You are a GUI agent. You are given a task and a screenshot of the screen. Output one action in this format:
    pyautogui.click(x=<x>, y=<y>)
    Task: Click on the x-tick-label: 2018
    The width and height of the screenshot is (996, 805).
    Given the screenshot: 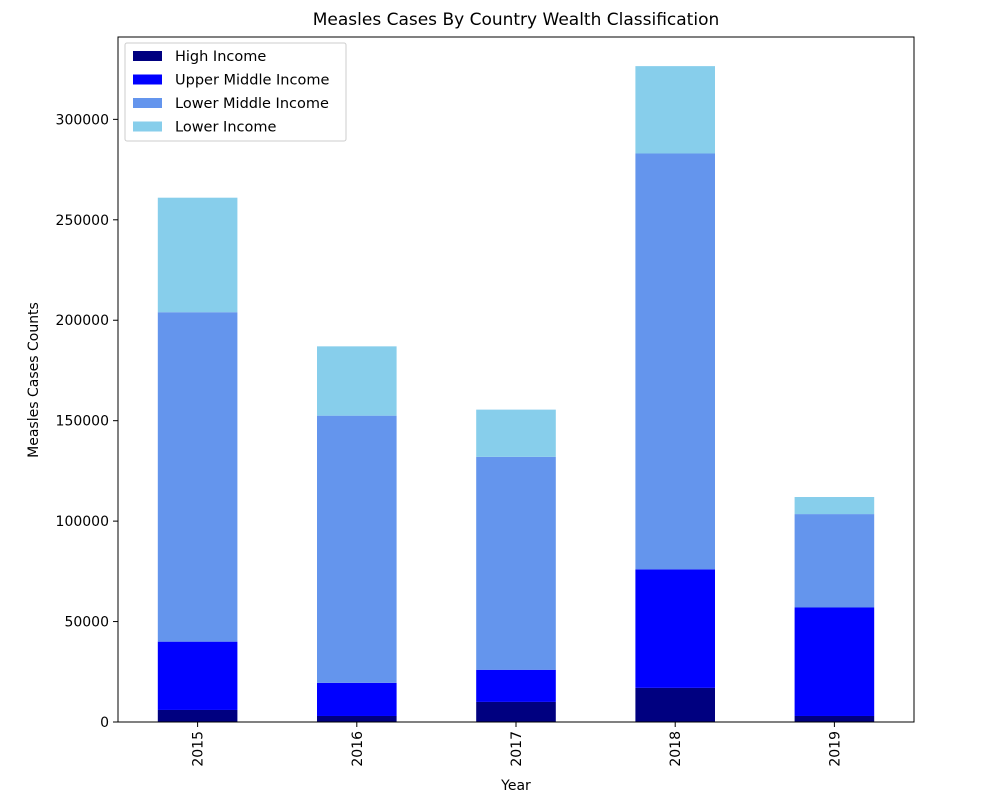 What is the action you would take?
    pyautogui.click(x=676, y=749)
    